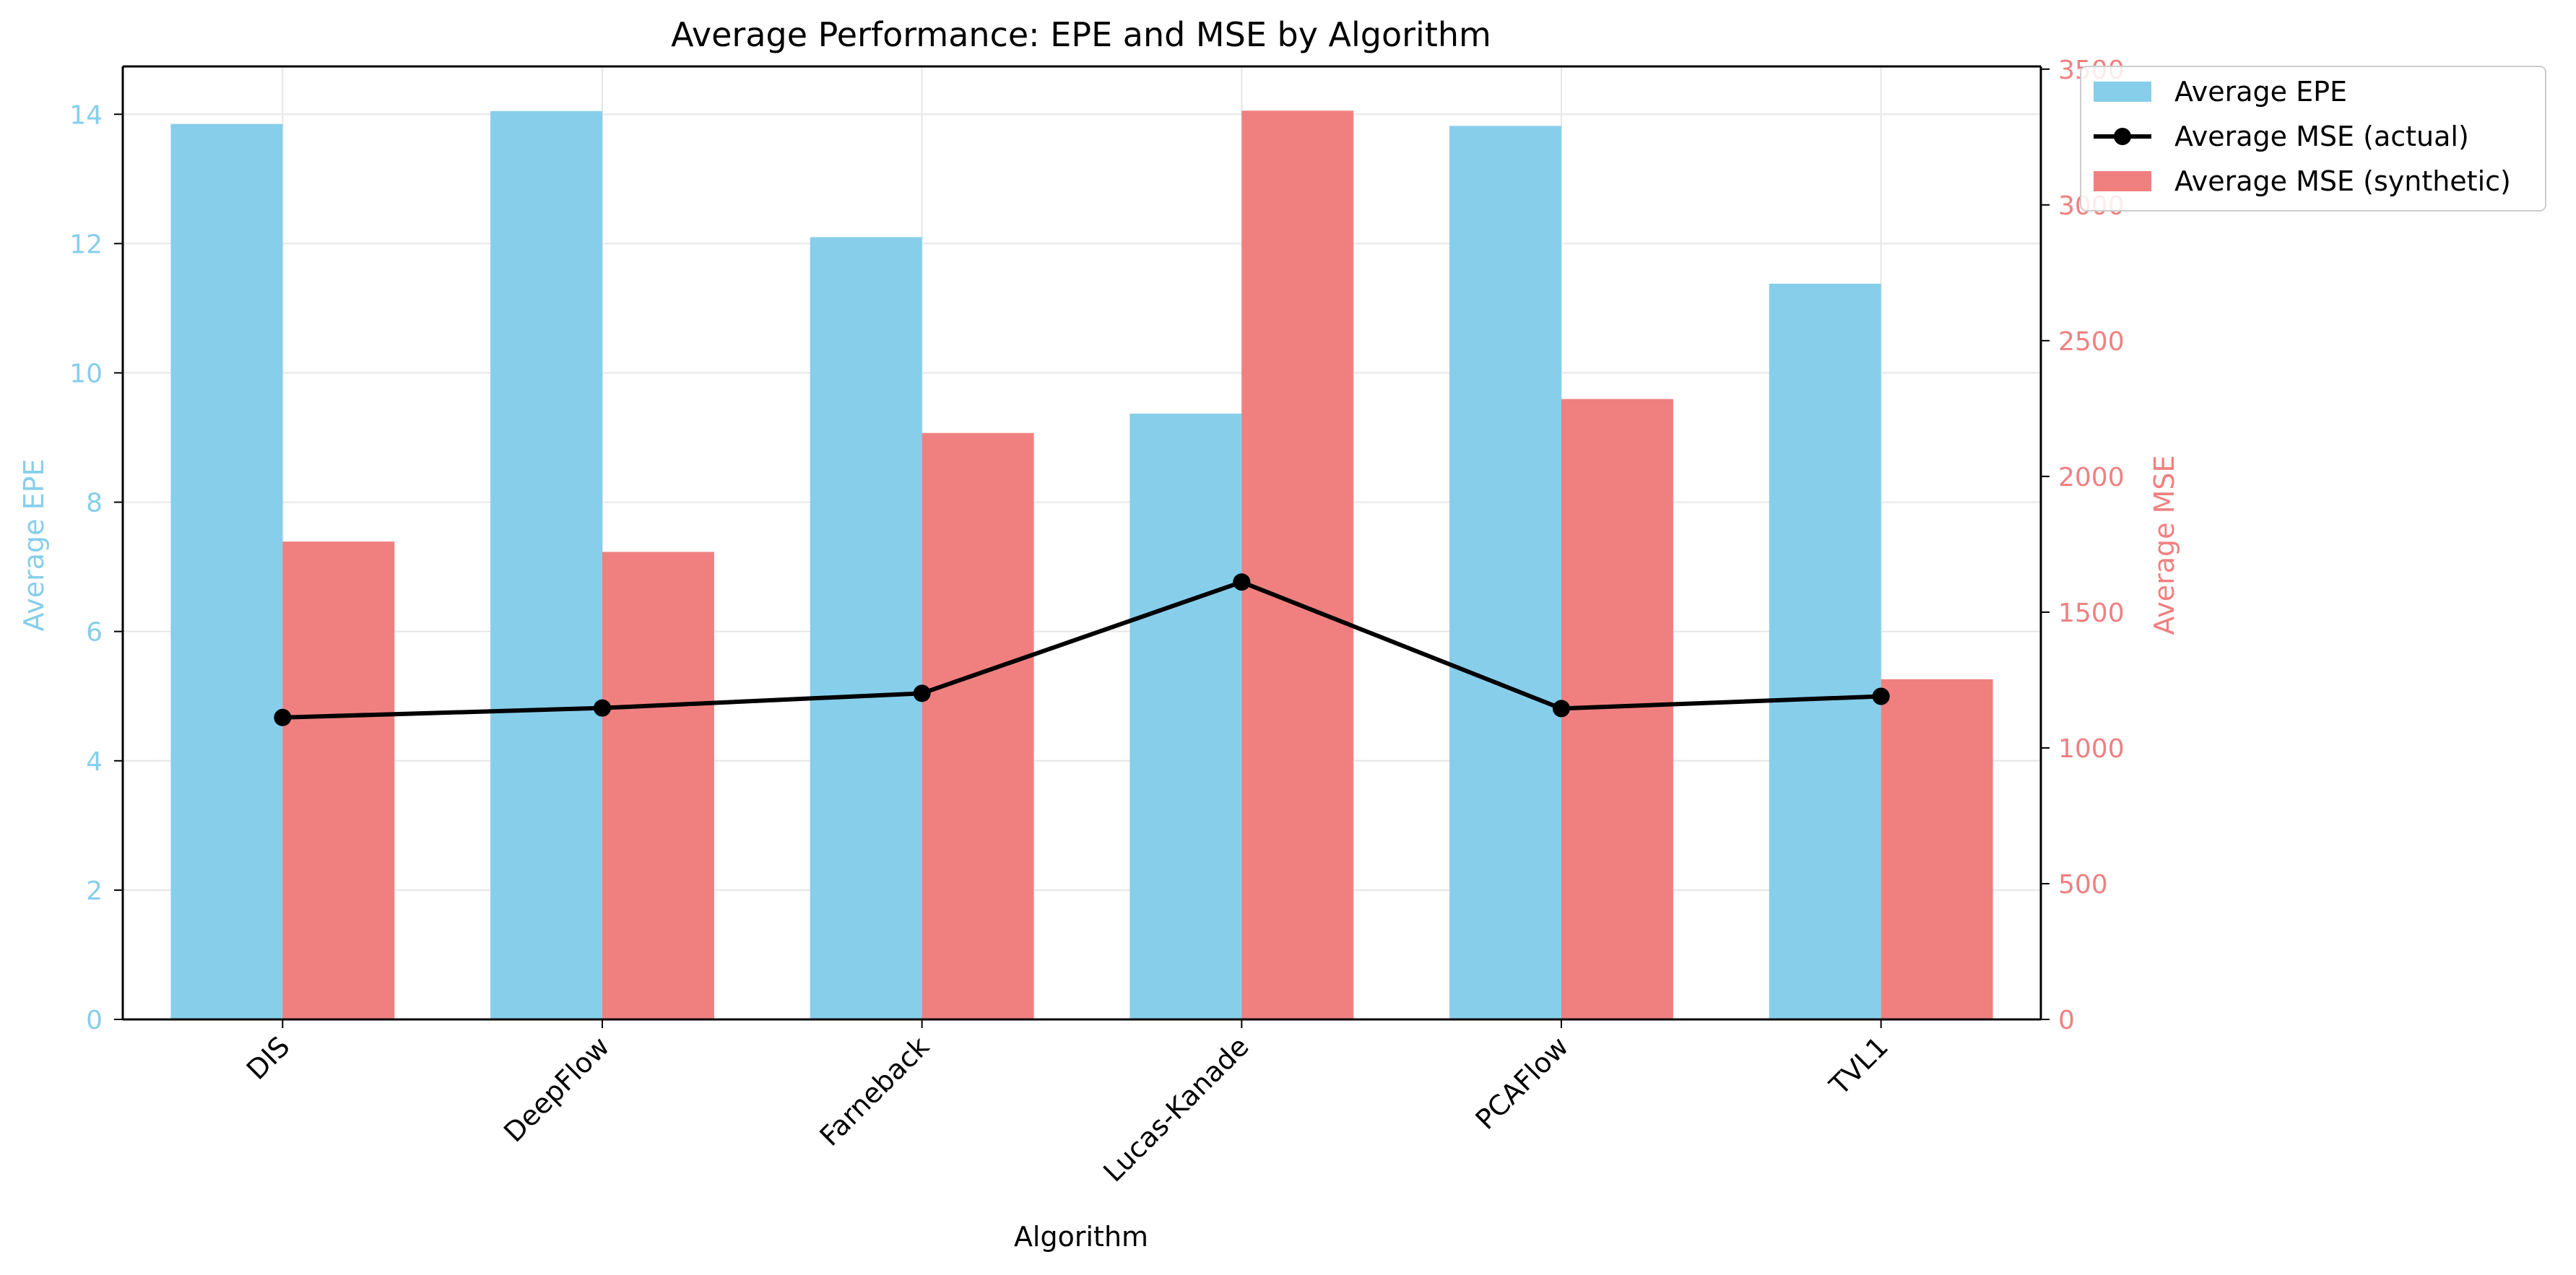  I want to click on x-tick-label: TVL1, so click(1858, 1066).